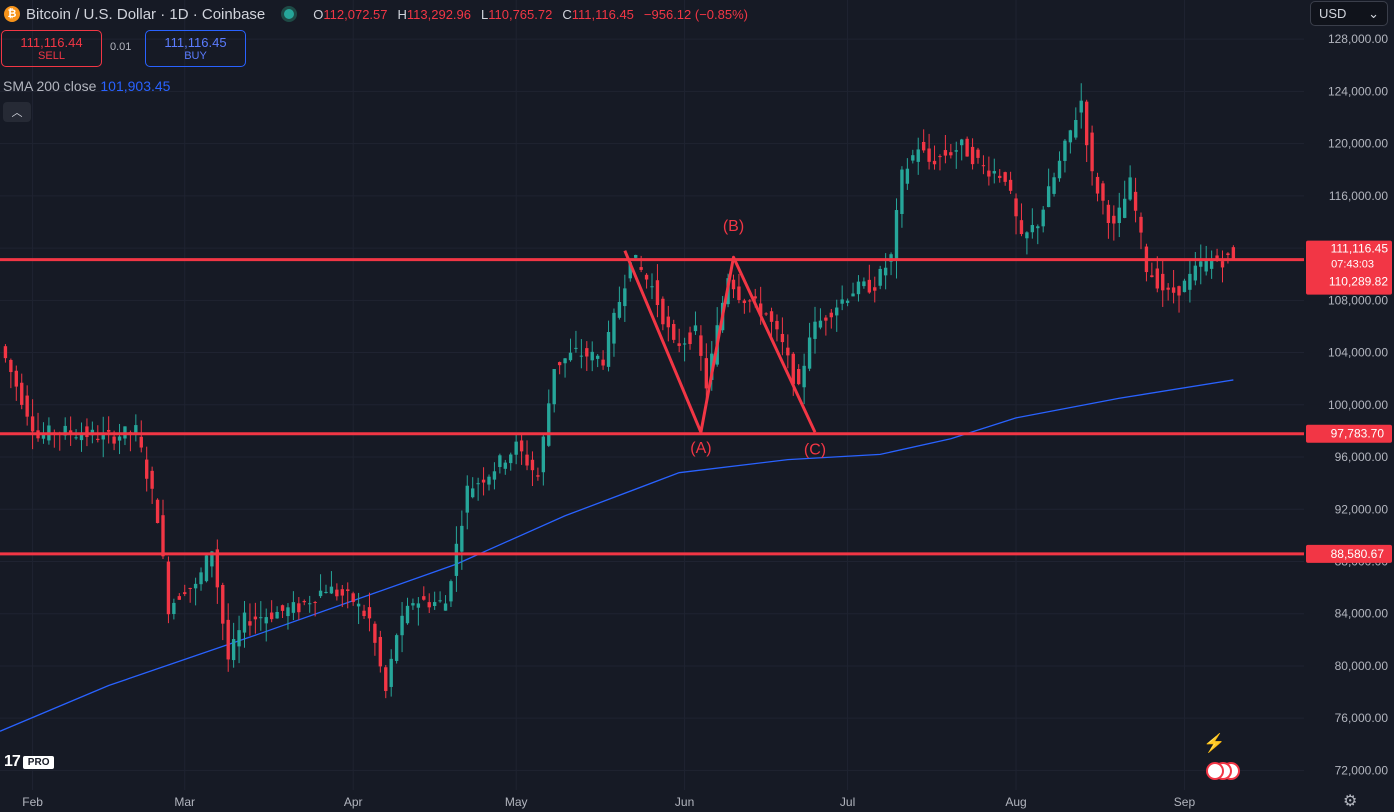 Image resolution: width=1394 pixels, height=812 pixels. What do you see at coordinates (720, 342) in the screenshot?
I see `abc-pattern-line` at bounding box center [720, 342].